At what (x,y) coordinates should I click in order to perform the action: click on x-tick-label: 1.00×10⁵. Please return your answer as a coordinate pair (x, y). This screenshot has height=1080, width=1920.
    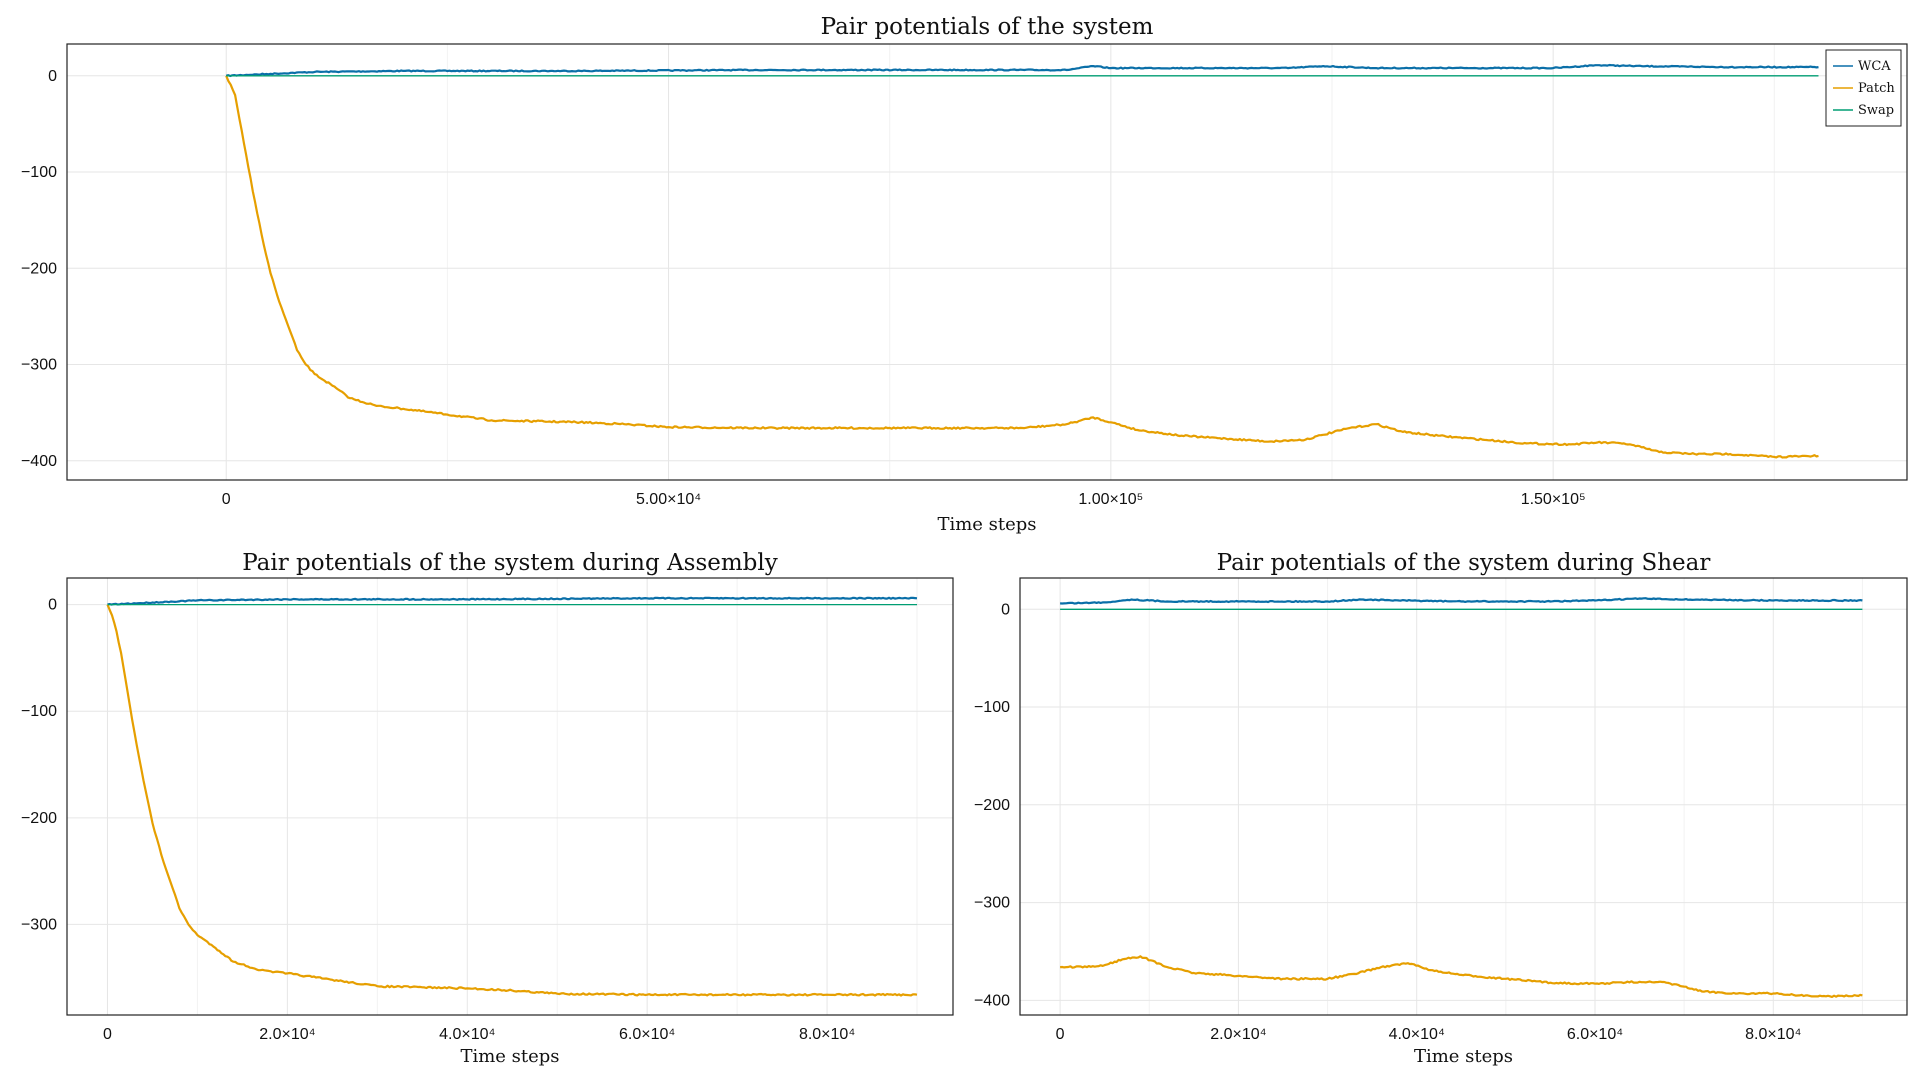
    Looking at the image, I should click on (1110, 499).